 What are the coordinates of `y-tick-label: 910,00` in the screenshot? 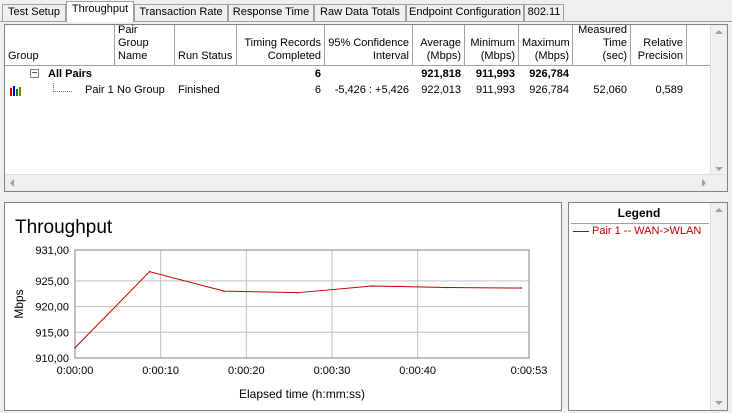 It's located at (52, 359).